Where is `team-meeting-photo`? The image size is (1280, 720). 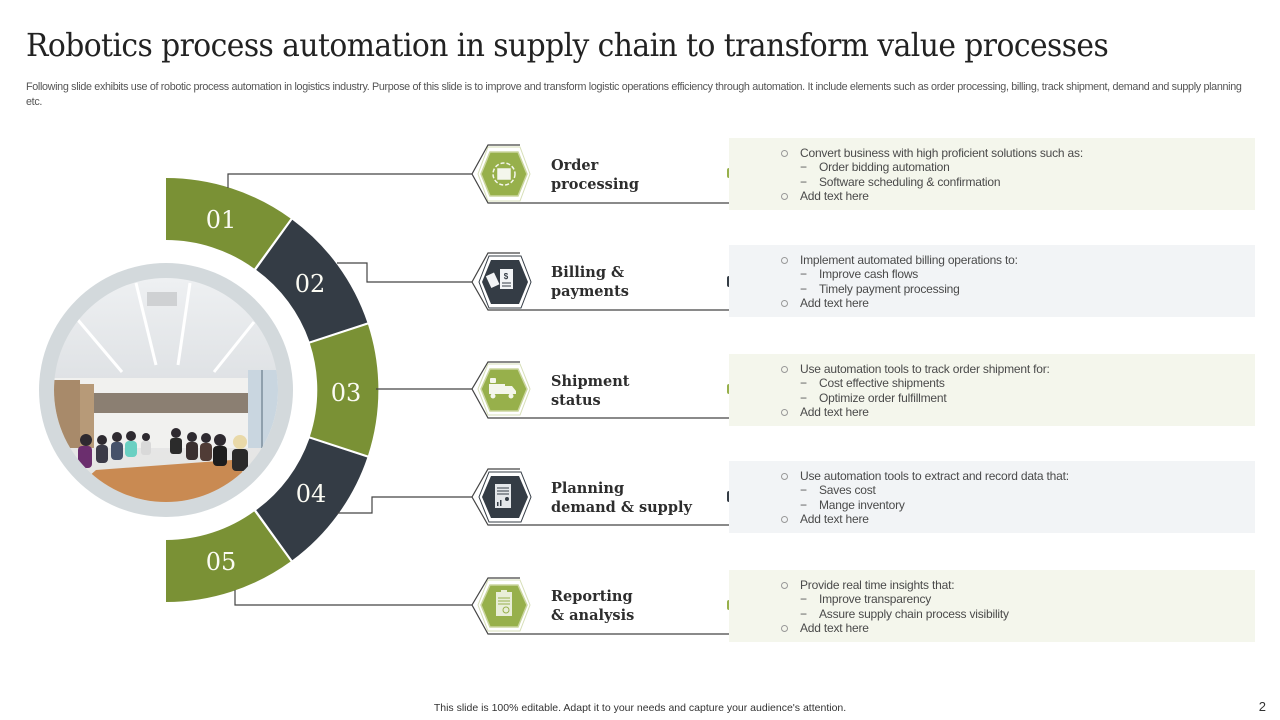 team-meeting-photo is located at coordinates (166, 390).